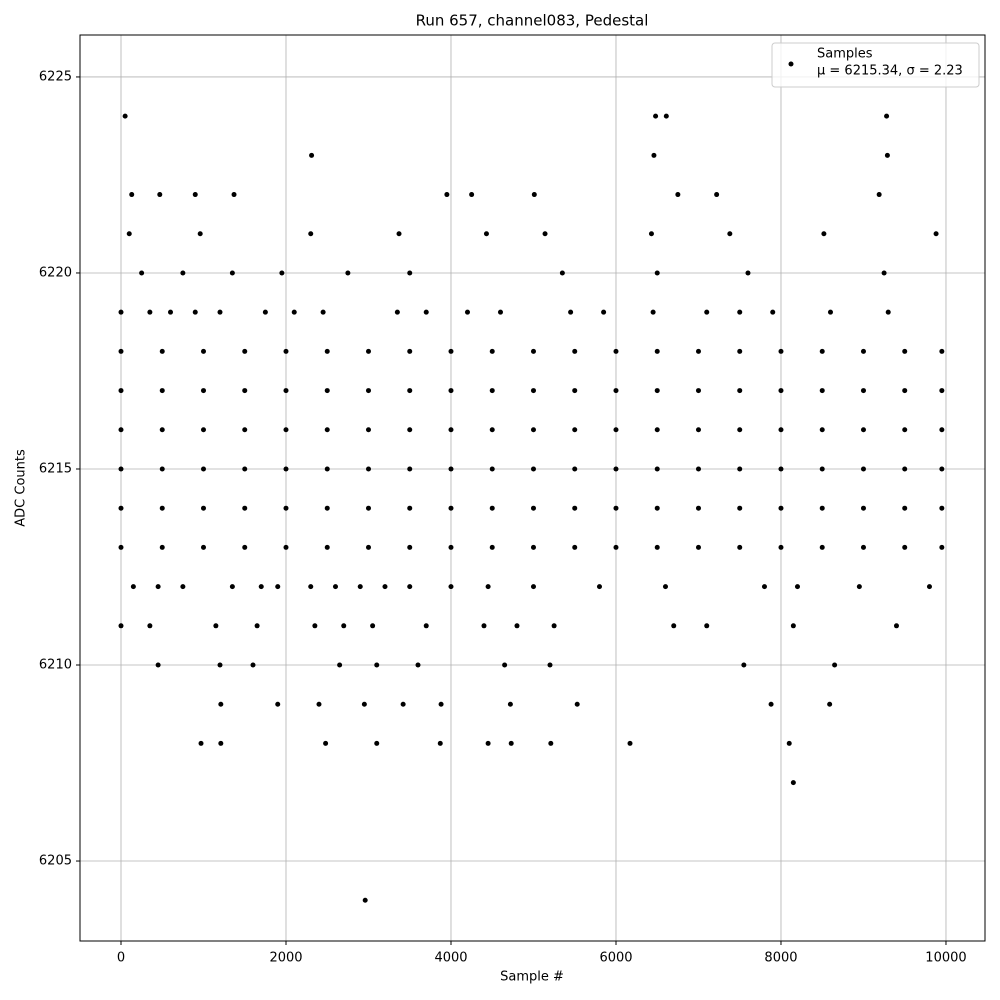 Image resolution: width=1000 pixels, height=1000 pixels. What do you see at coordinates (55, 861) in the screenshot?
I see `y-tick-label: 6205` at bounding box center [55, 861].